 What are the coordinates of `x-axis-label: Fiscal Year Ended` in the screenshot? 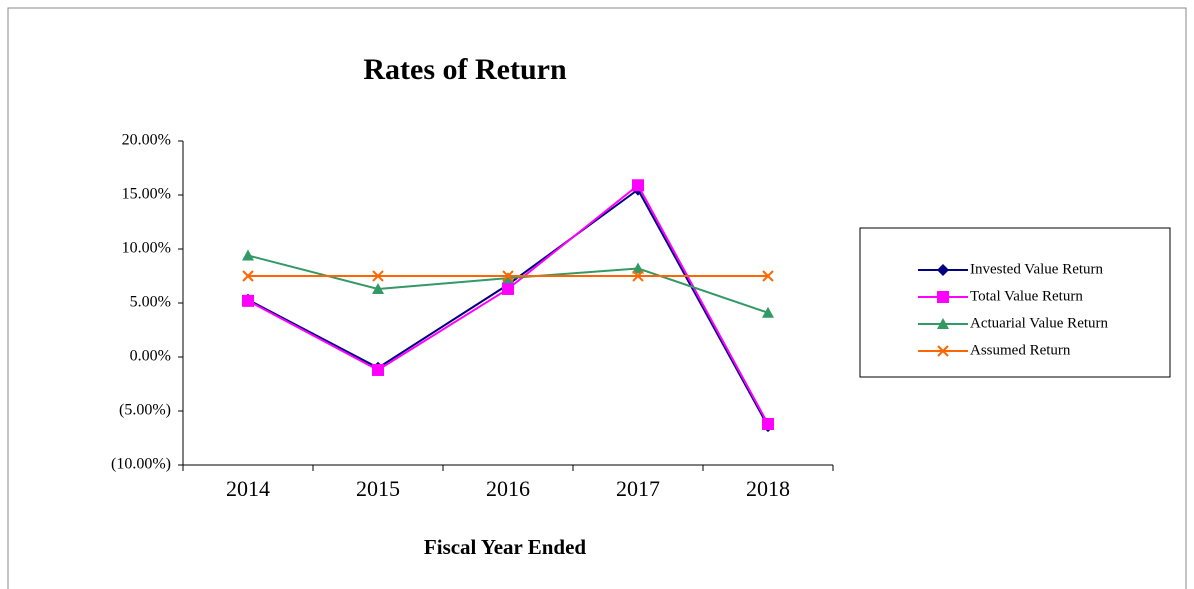 It's located at (505, 547).